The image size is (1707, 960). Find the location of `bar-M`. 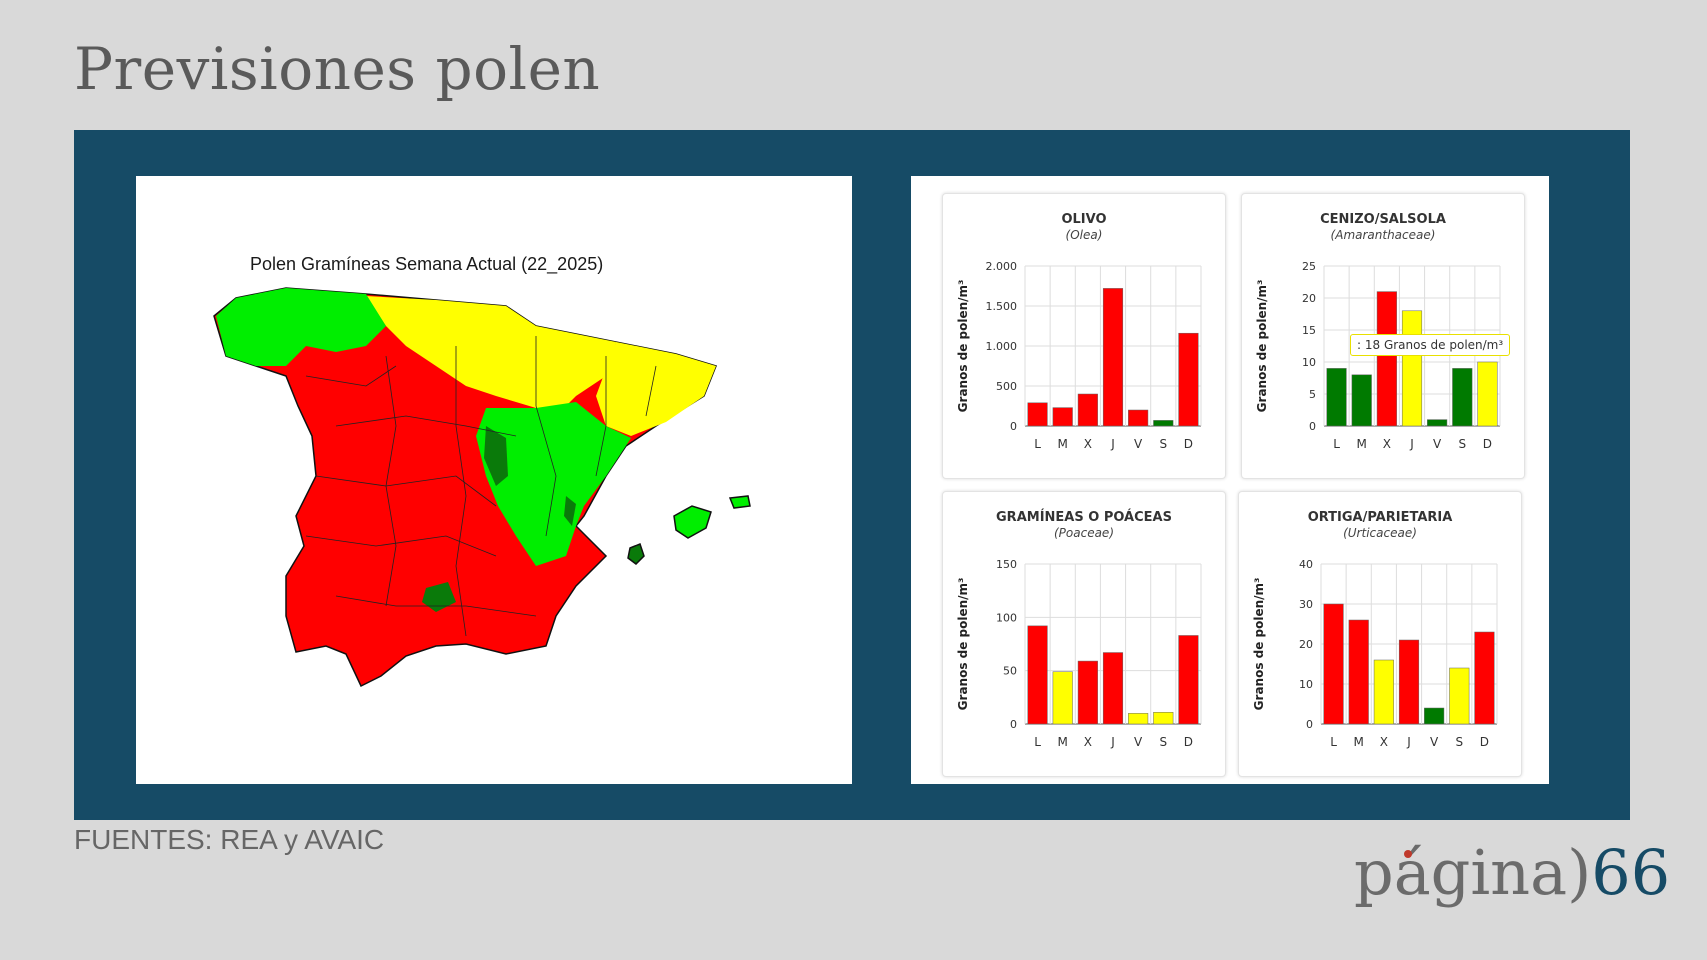

bar-M is located at coordinates (1361, 400).